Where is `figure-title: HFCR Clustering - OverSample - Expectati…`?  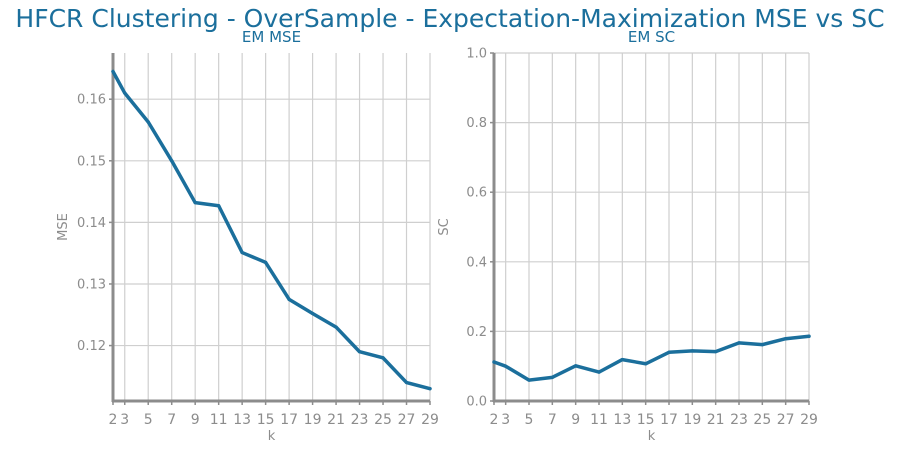
figure-title: HFCR Clustering - OverSample - Expectati… is located at coordinates (450, 18).